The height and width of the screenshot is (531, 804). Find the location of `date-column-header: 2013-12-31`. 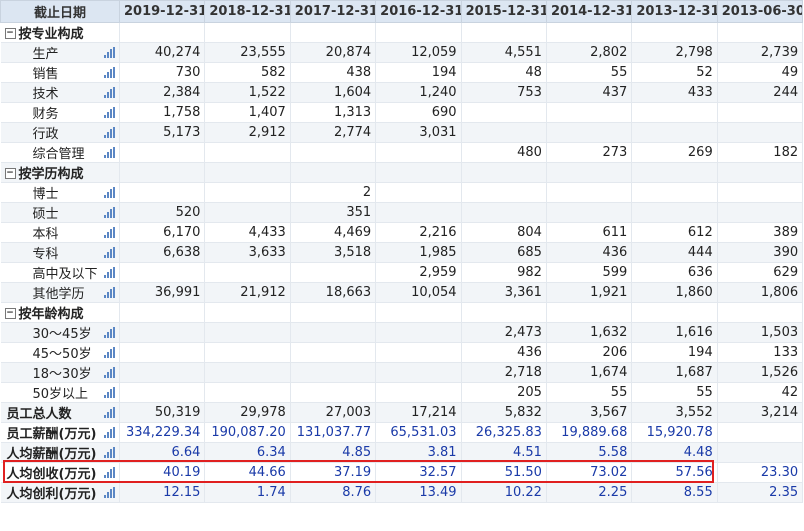

date-column-header: 2013-12-31 is located at coordinates (674, 11).